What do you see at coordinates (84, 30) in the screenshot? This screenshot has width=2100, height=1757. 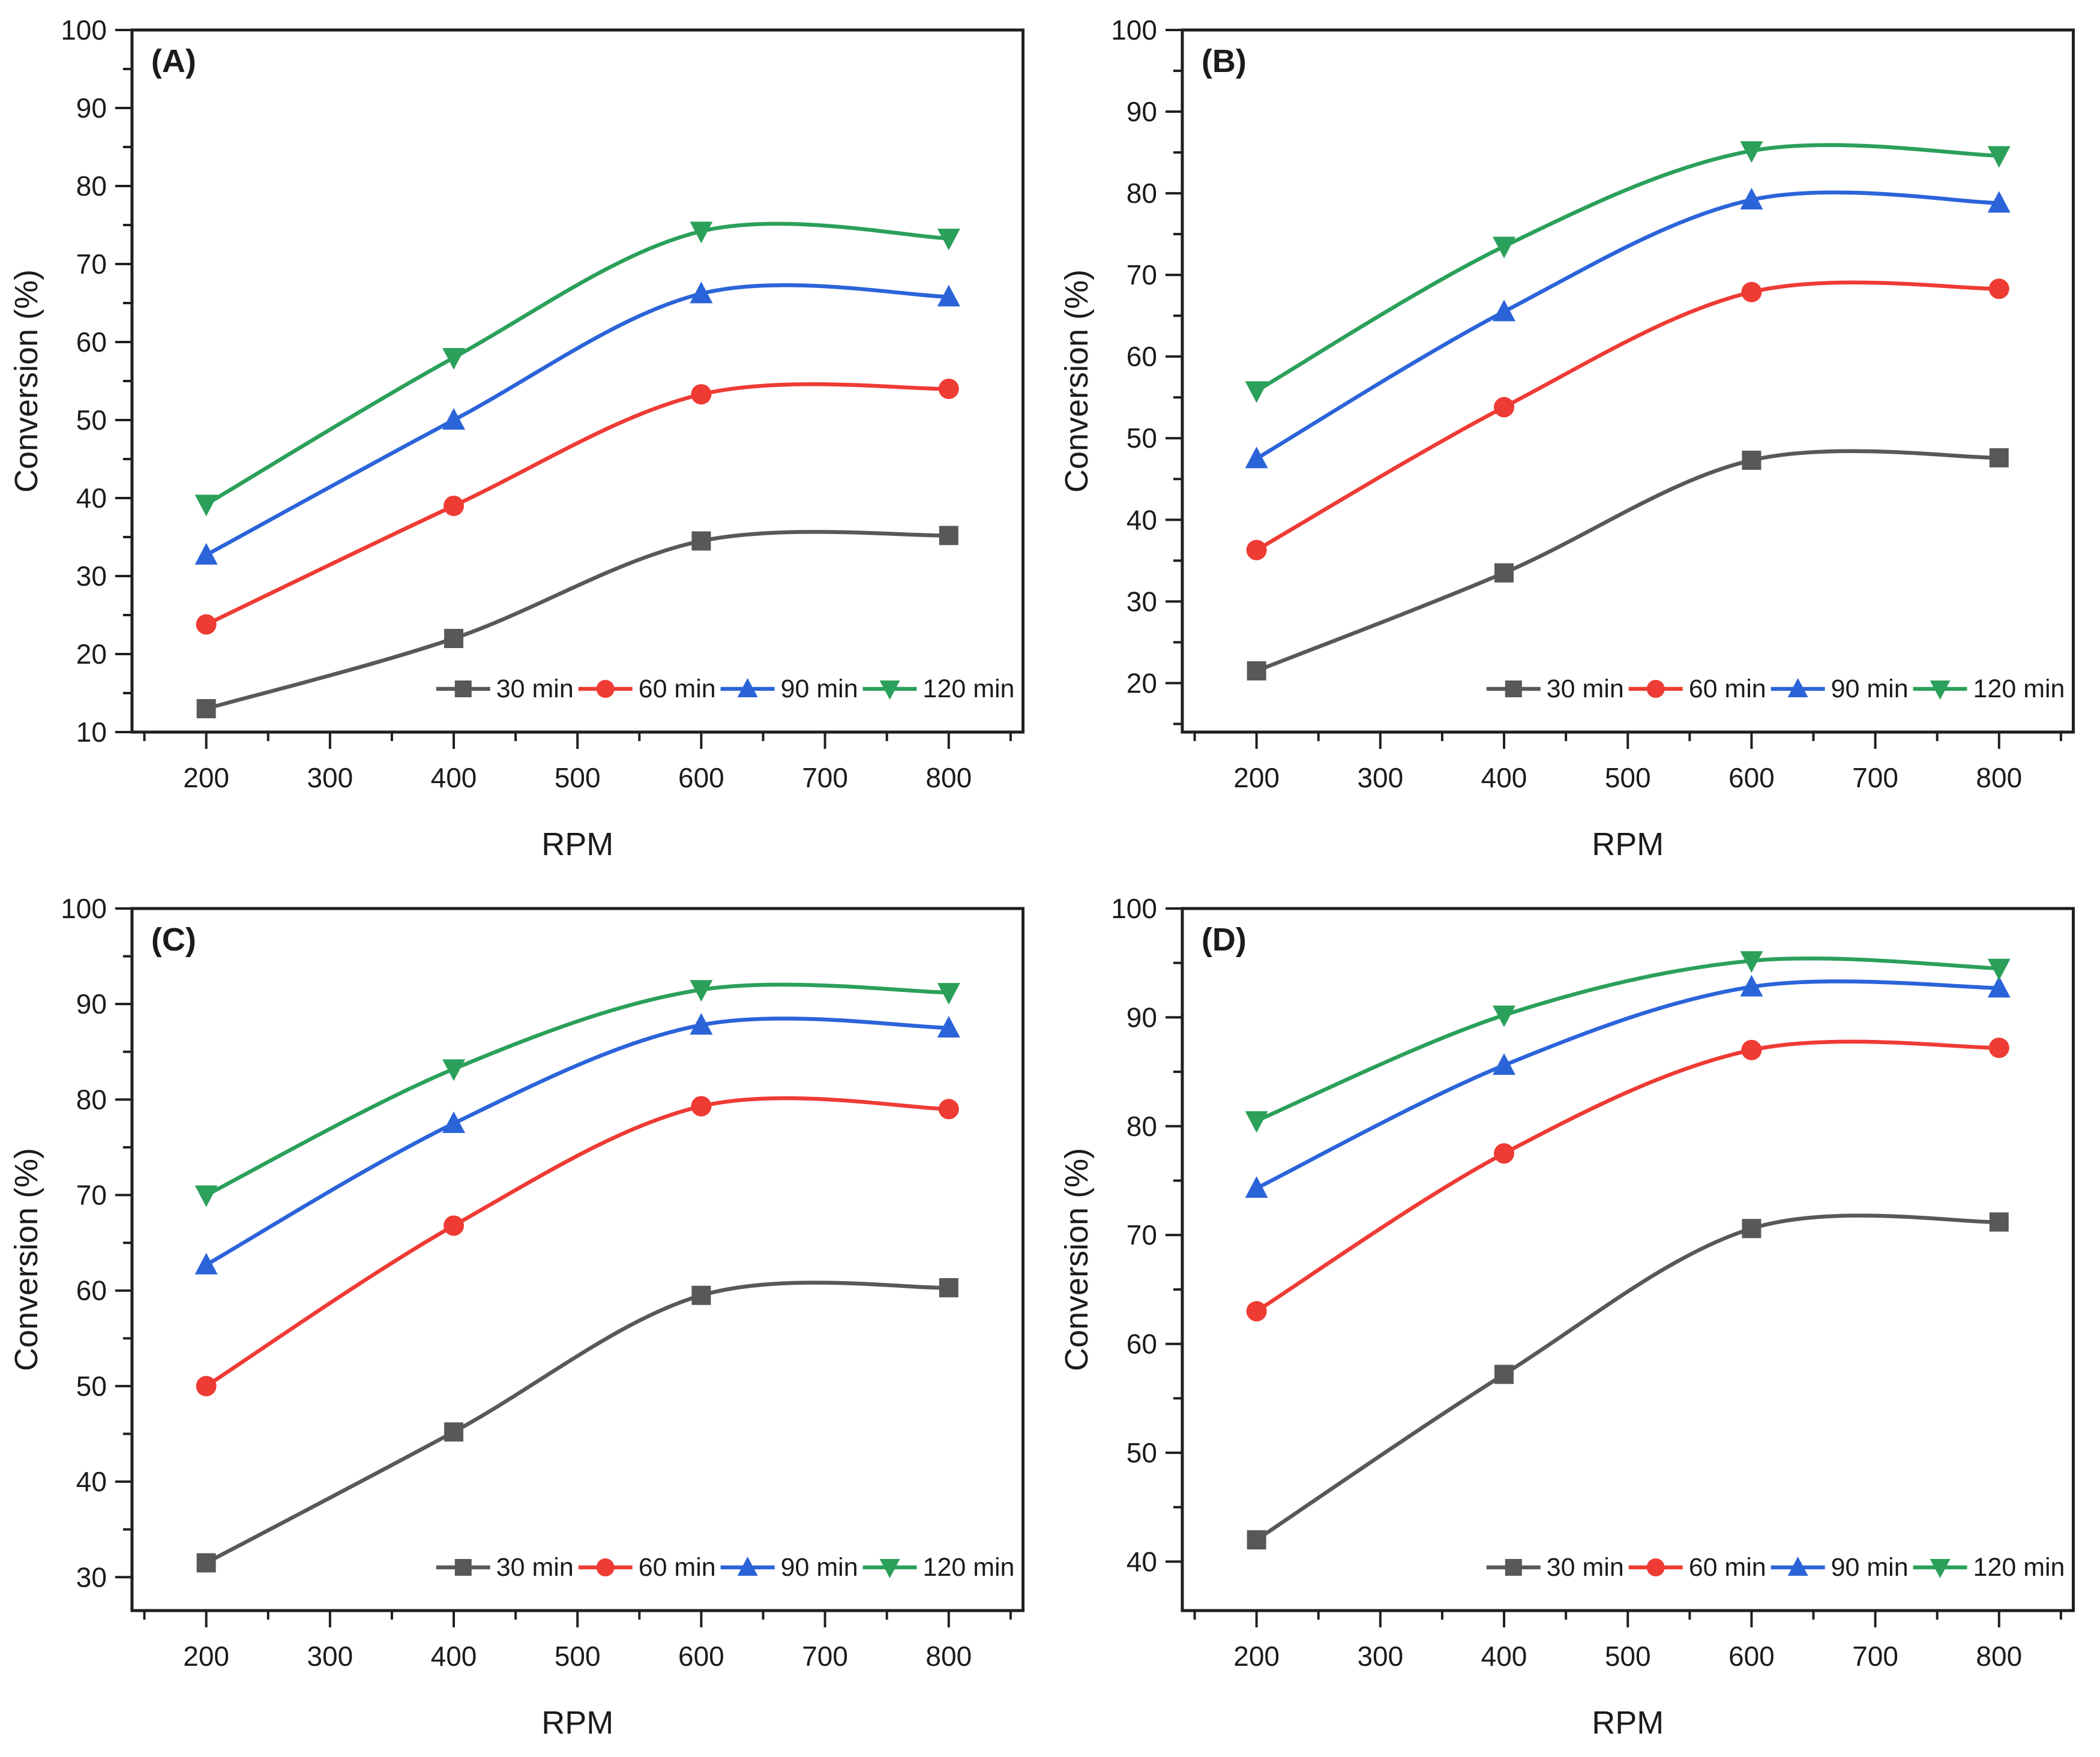 I see `y-tick-label: 100` at bounding box center [84, 30].